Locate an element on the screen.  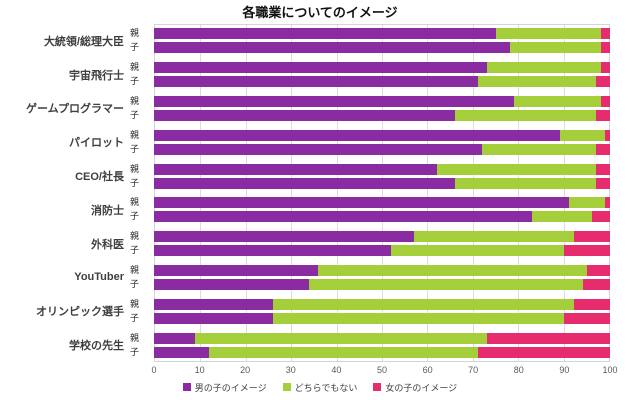
x-tick-label: 100 is located at coordinates (610, 370).